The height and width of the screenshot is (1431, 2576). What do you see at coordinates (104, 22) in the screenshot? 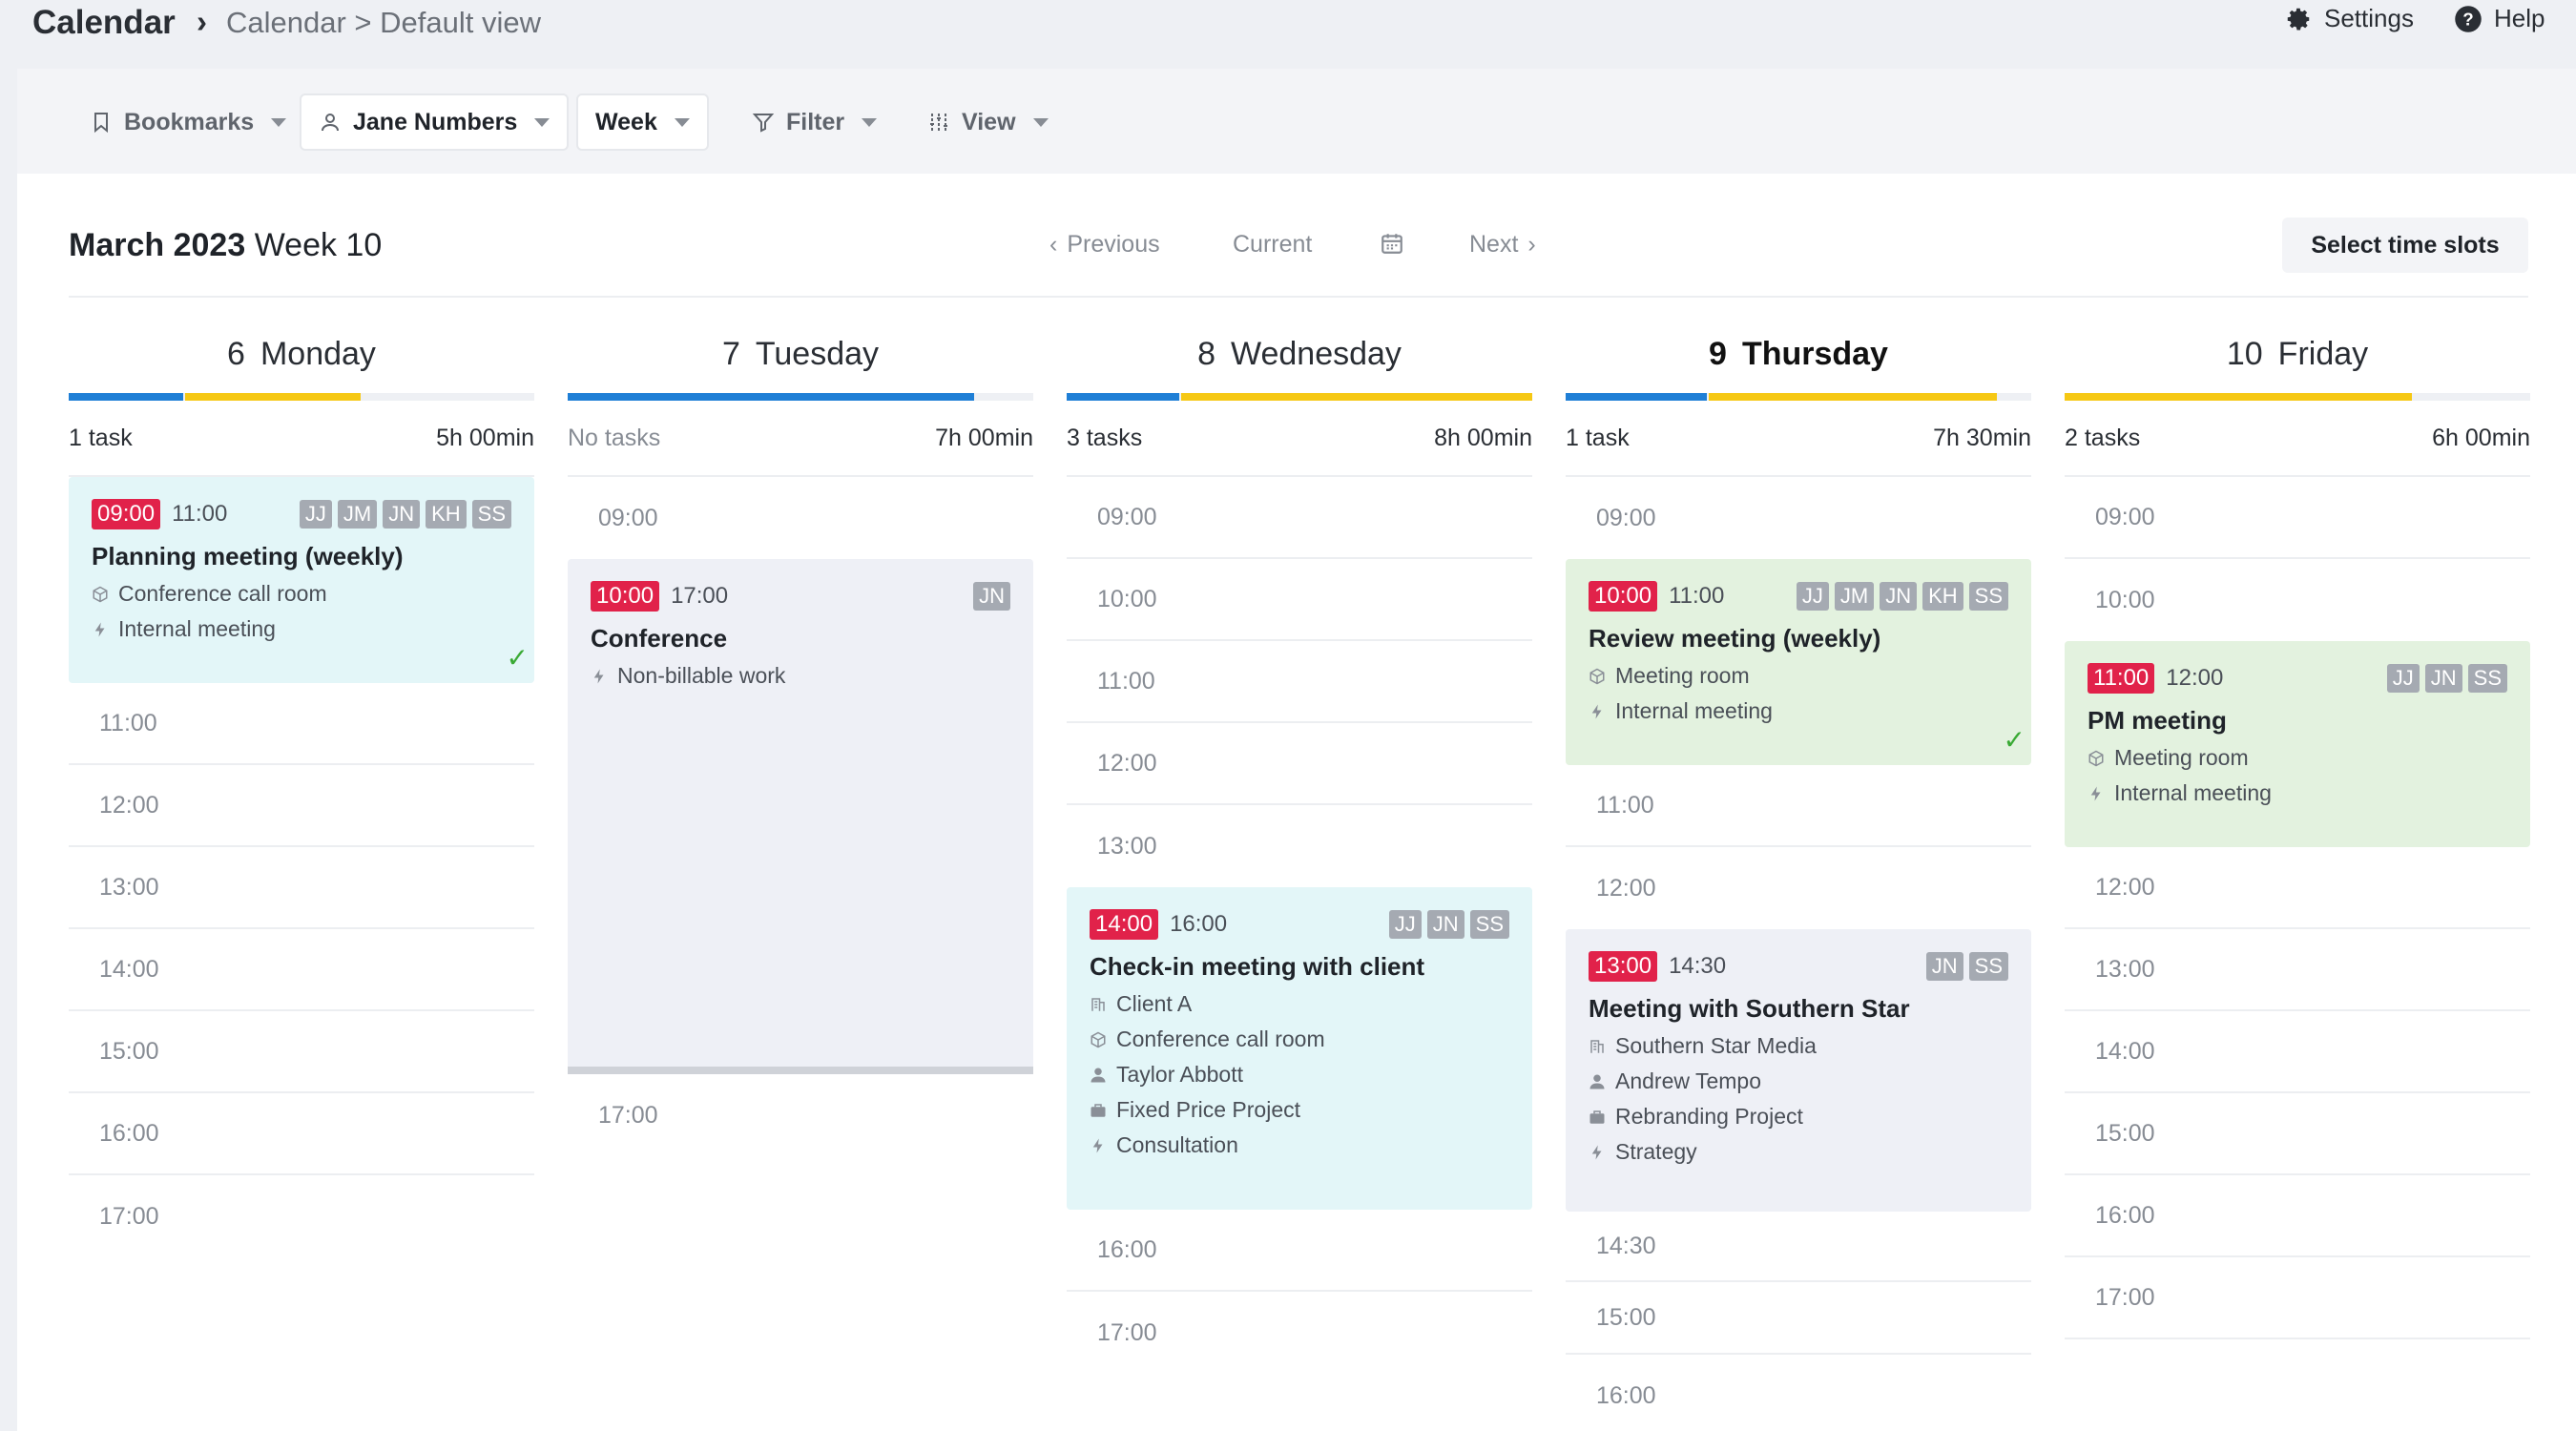
I see `app-title: Calendar` at bounding box center [104, 22].